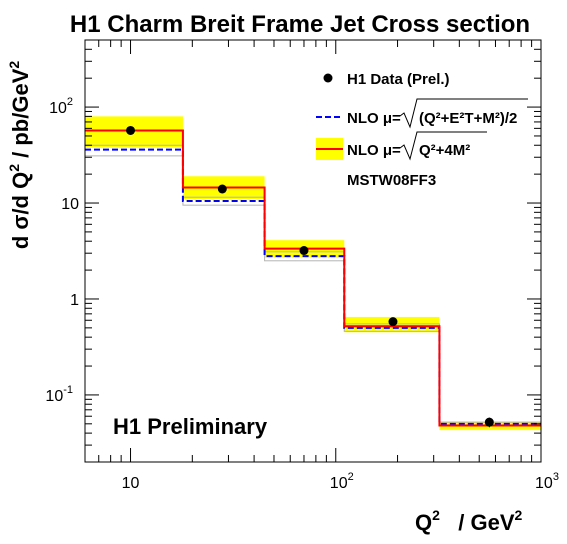 The image size is (567, 544). What do you see at coordinates (342, 481) in the screenshot?
I see `x-tick-label: 10²` at bounding box center [342, 481].